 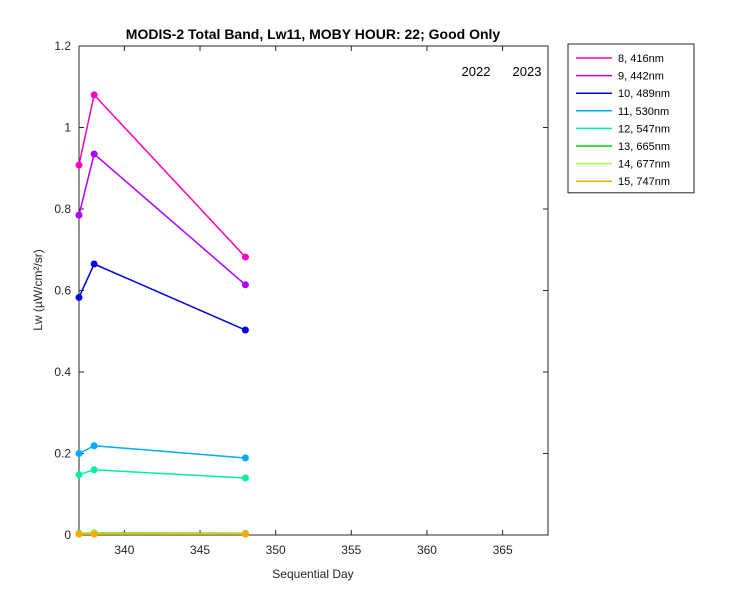 What do you see at coordinates (312, 574) in the screenshot?
I see `x-axis-label: Sequential Day` at bounding box center [312, 574].